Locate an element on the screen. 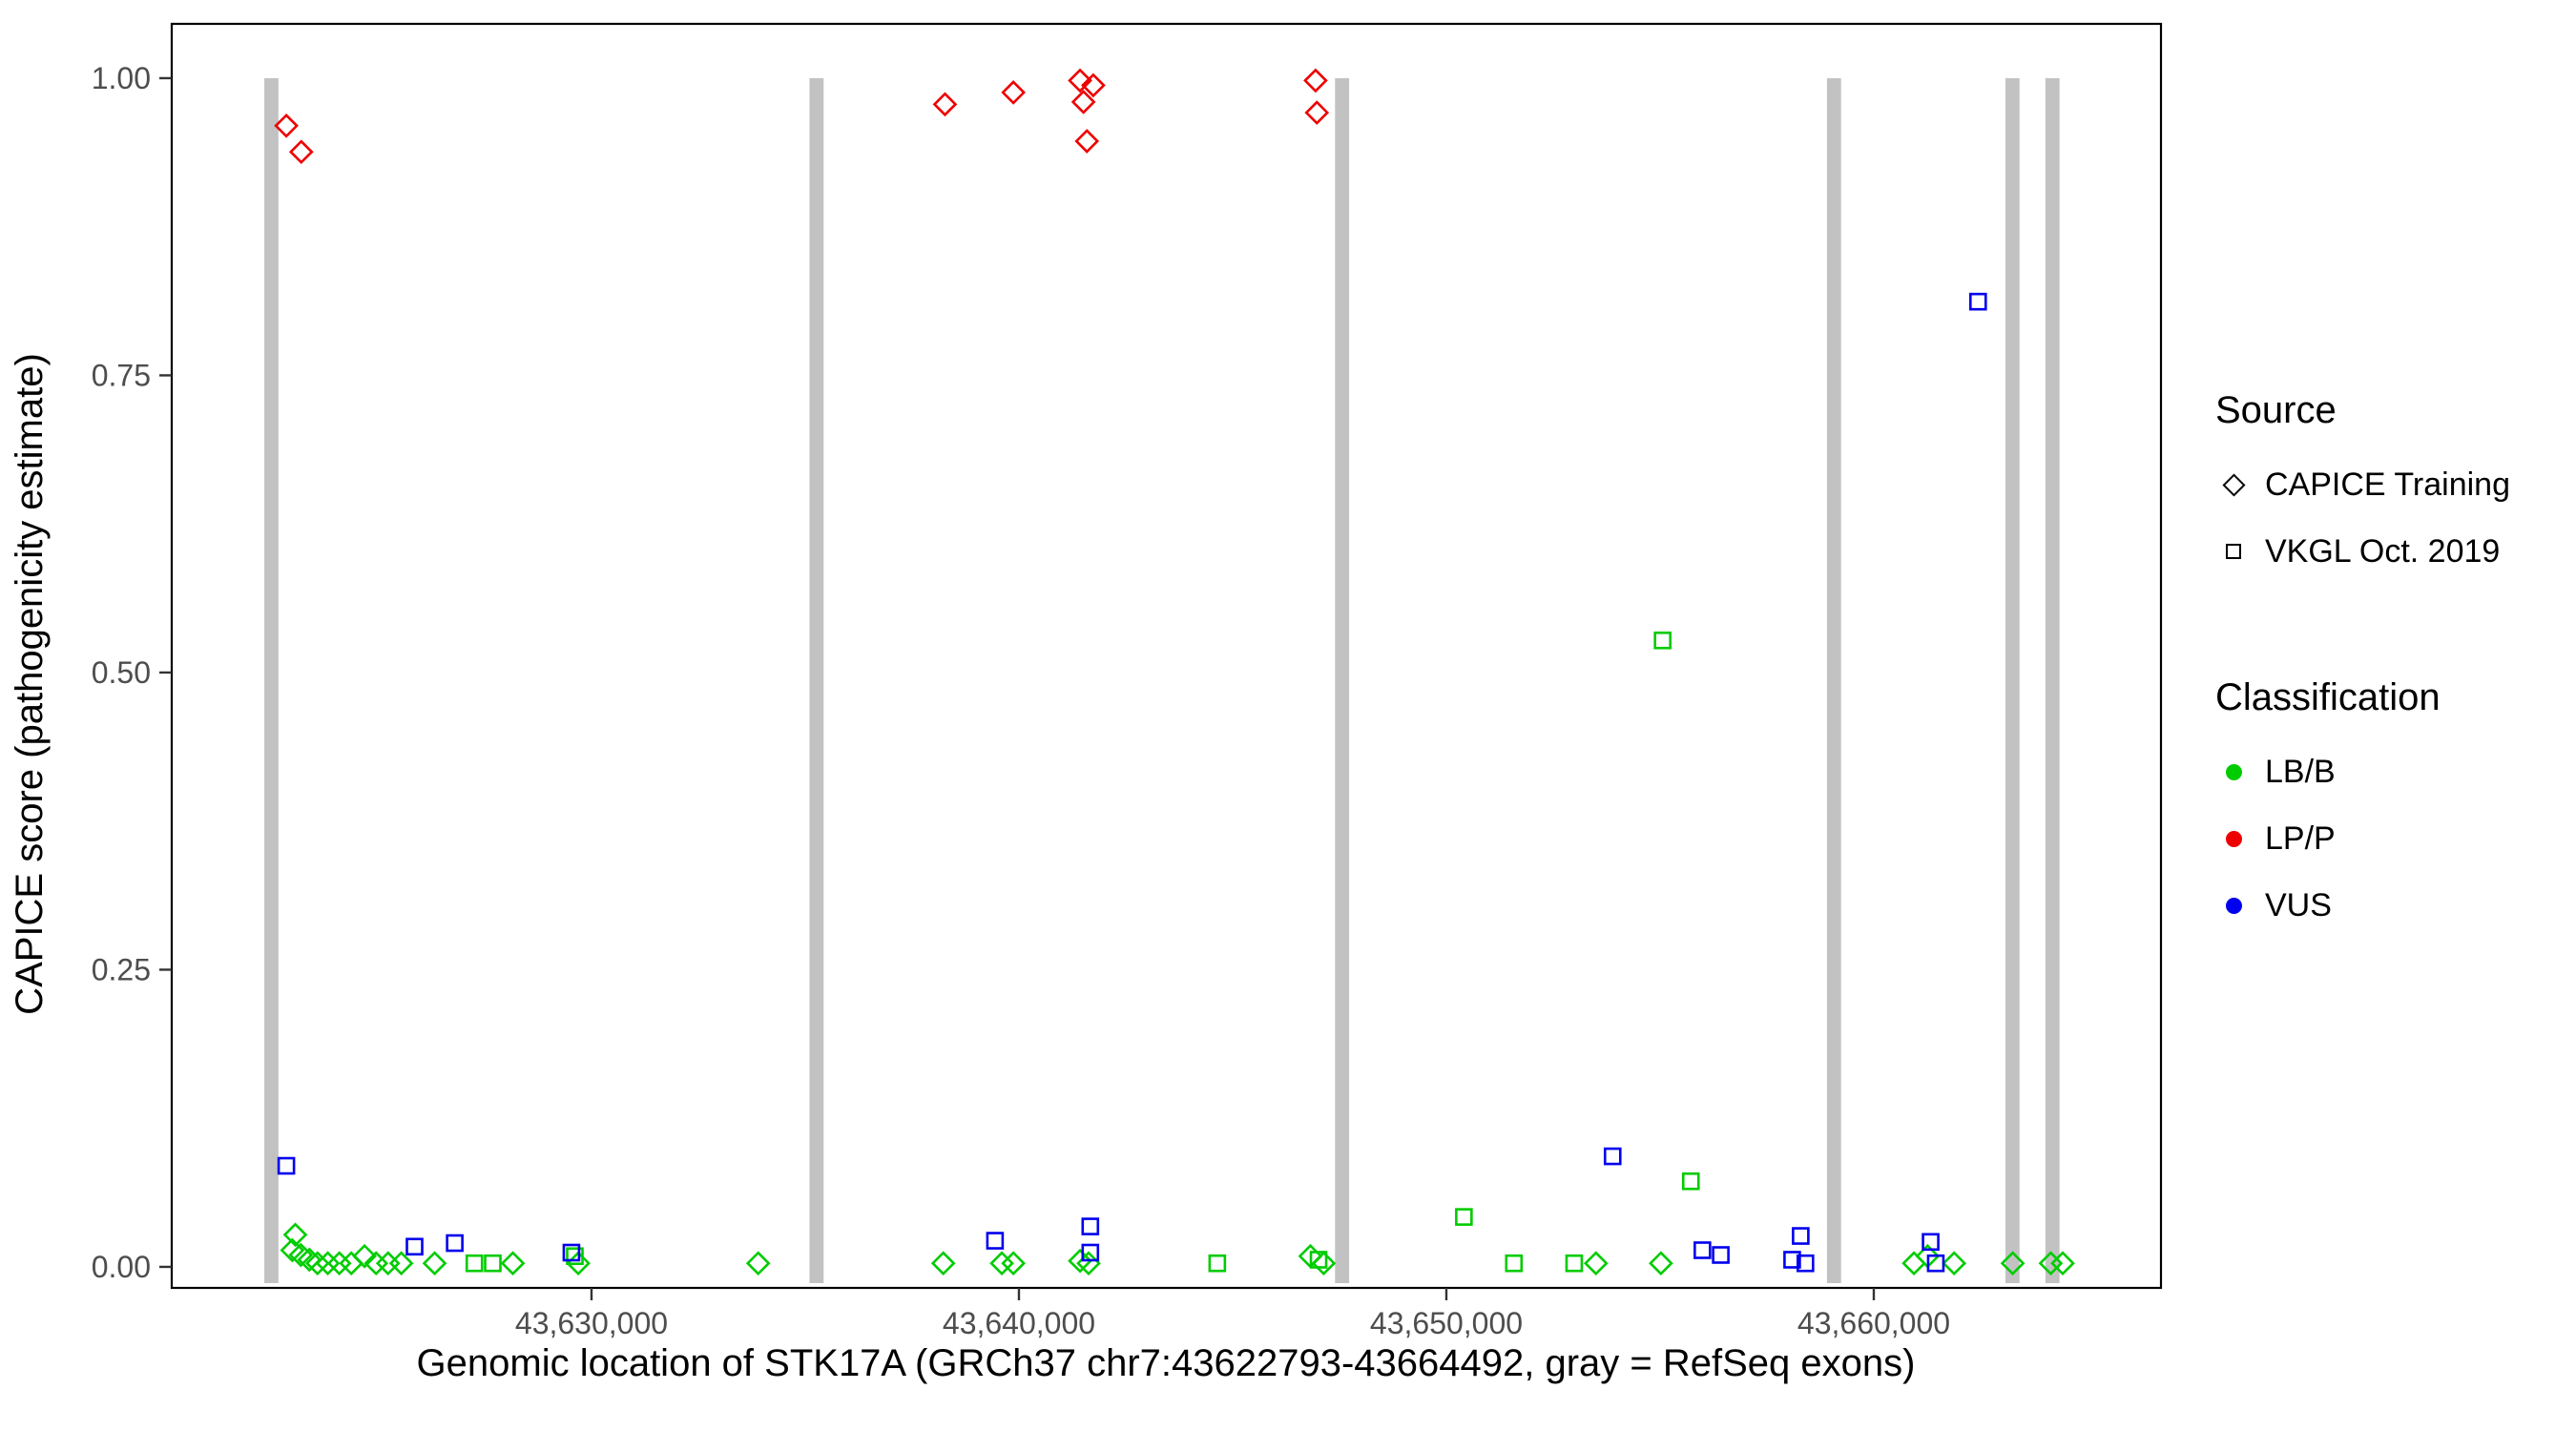  legend-item-lp-p: LP/P is located at coordinates (2362, 838).